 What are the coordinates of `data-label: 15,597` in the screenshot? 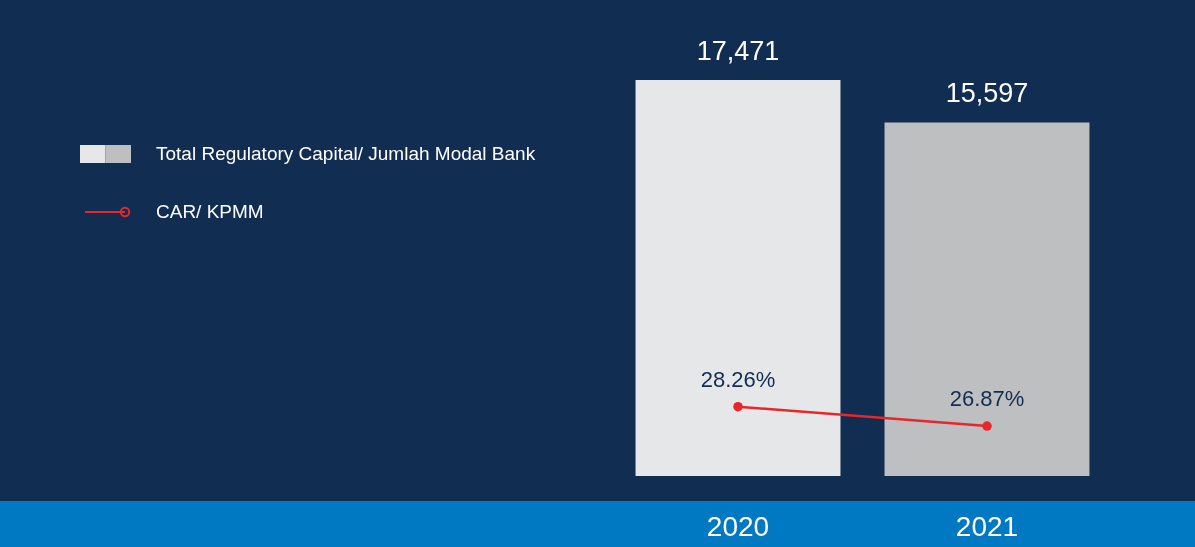 It's located at (987, 93).